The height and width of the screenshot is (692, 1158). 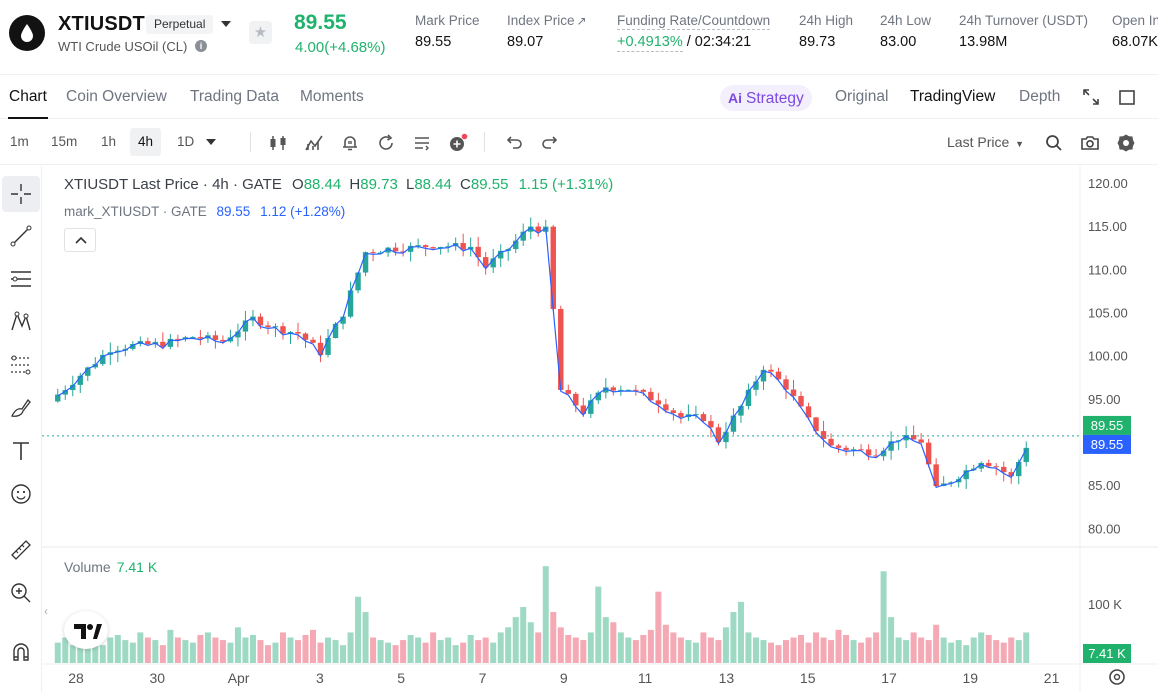 I want to click on horizontal-lines-tool, so click(x=21, y=279).